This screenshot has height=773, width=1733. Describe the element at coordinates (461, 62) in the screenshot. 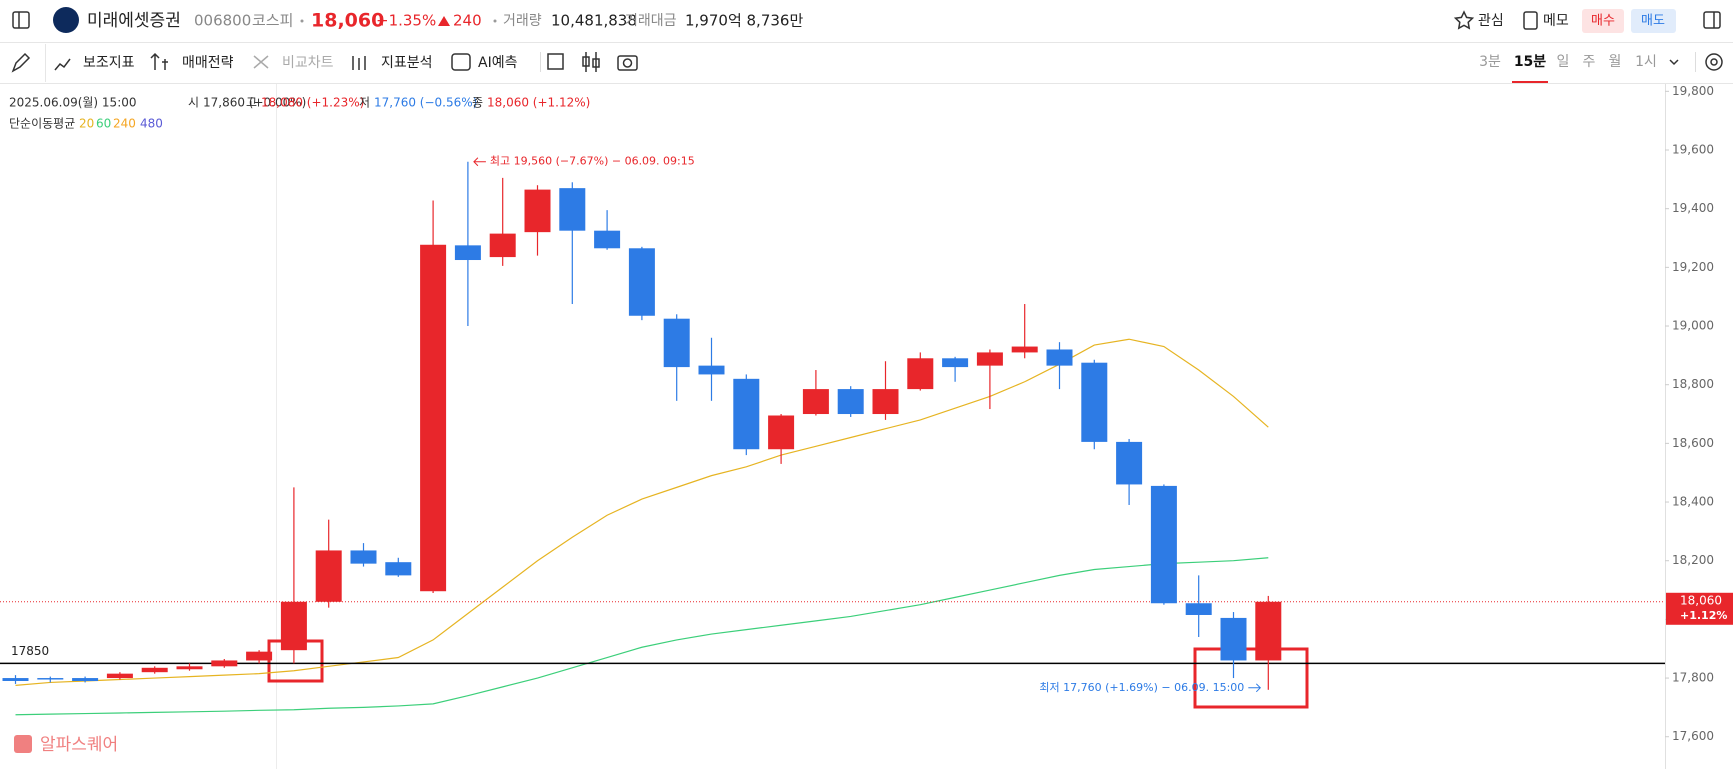

I see `ai-icon` at that location.